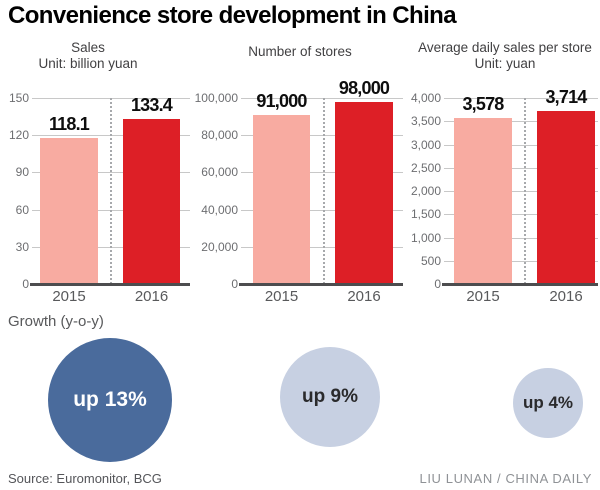 This screenshot has height=490, width=600. Describe the element at coordinates (56, 321) in the screenshot. I see `growth-section-label: Growth (y-o-y)` at that location.